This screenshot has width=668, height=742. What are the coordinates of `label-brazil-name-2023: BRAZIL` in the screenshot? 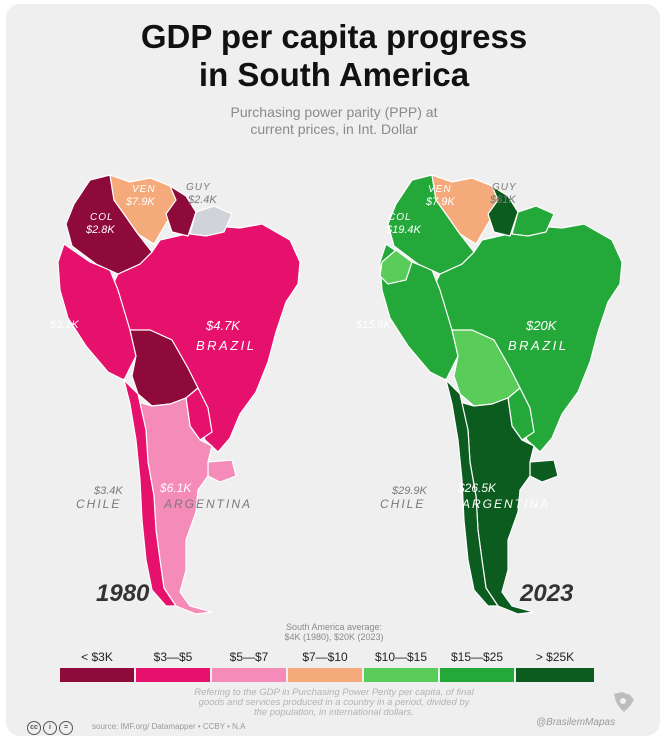 It's located at (538, 345).